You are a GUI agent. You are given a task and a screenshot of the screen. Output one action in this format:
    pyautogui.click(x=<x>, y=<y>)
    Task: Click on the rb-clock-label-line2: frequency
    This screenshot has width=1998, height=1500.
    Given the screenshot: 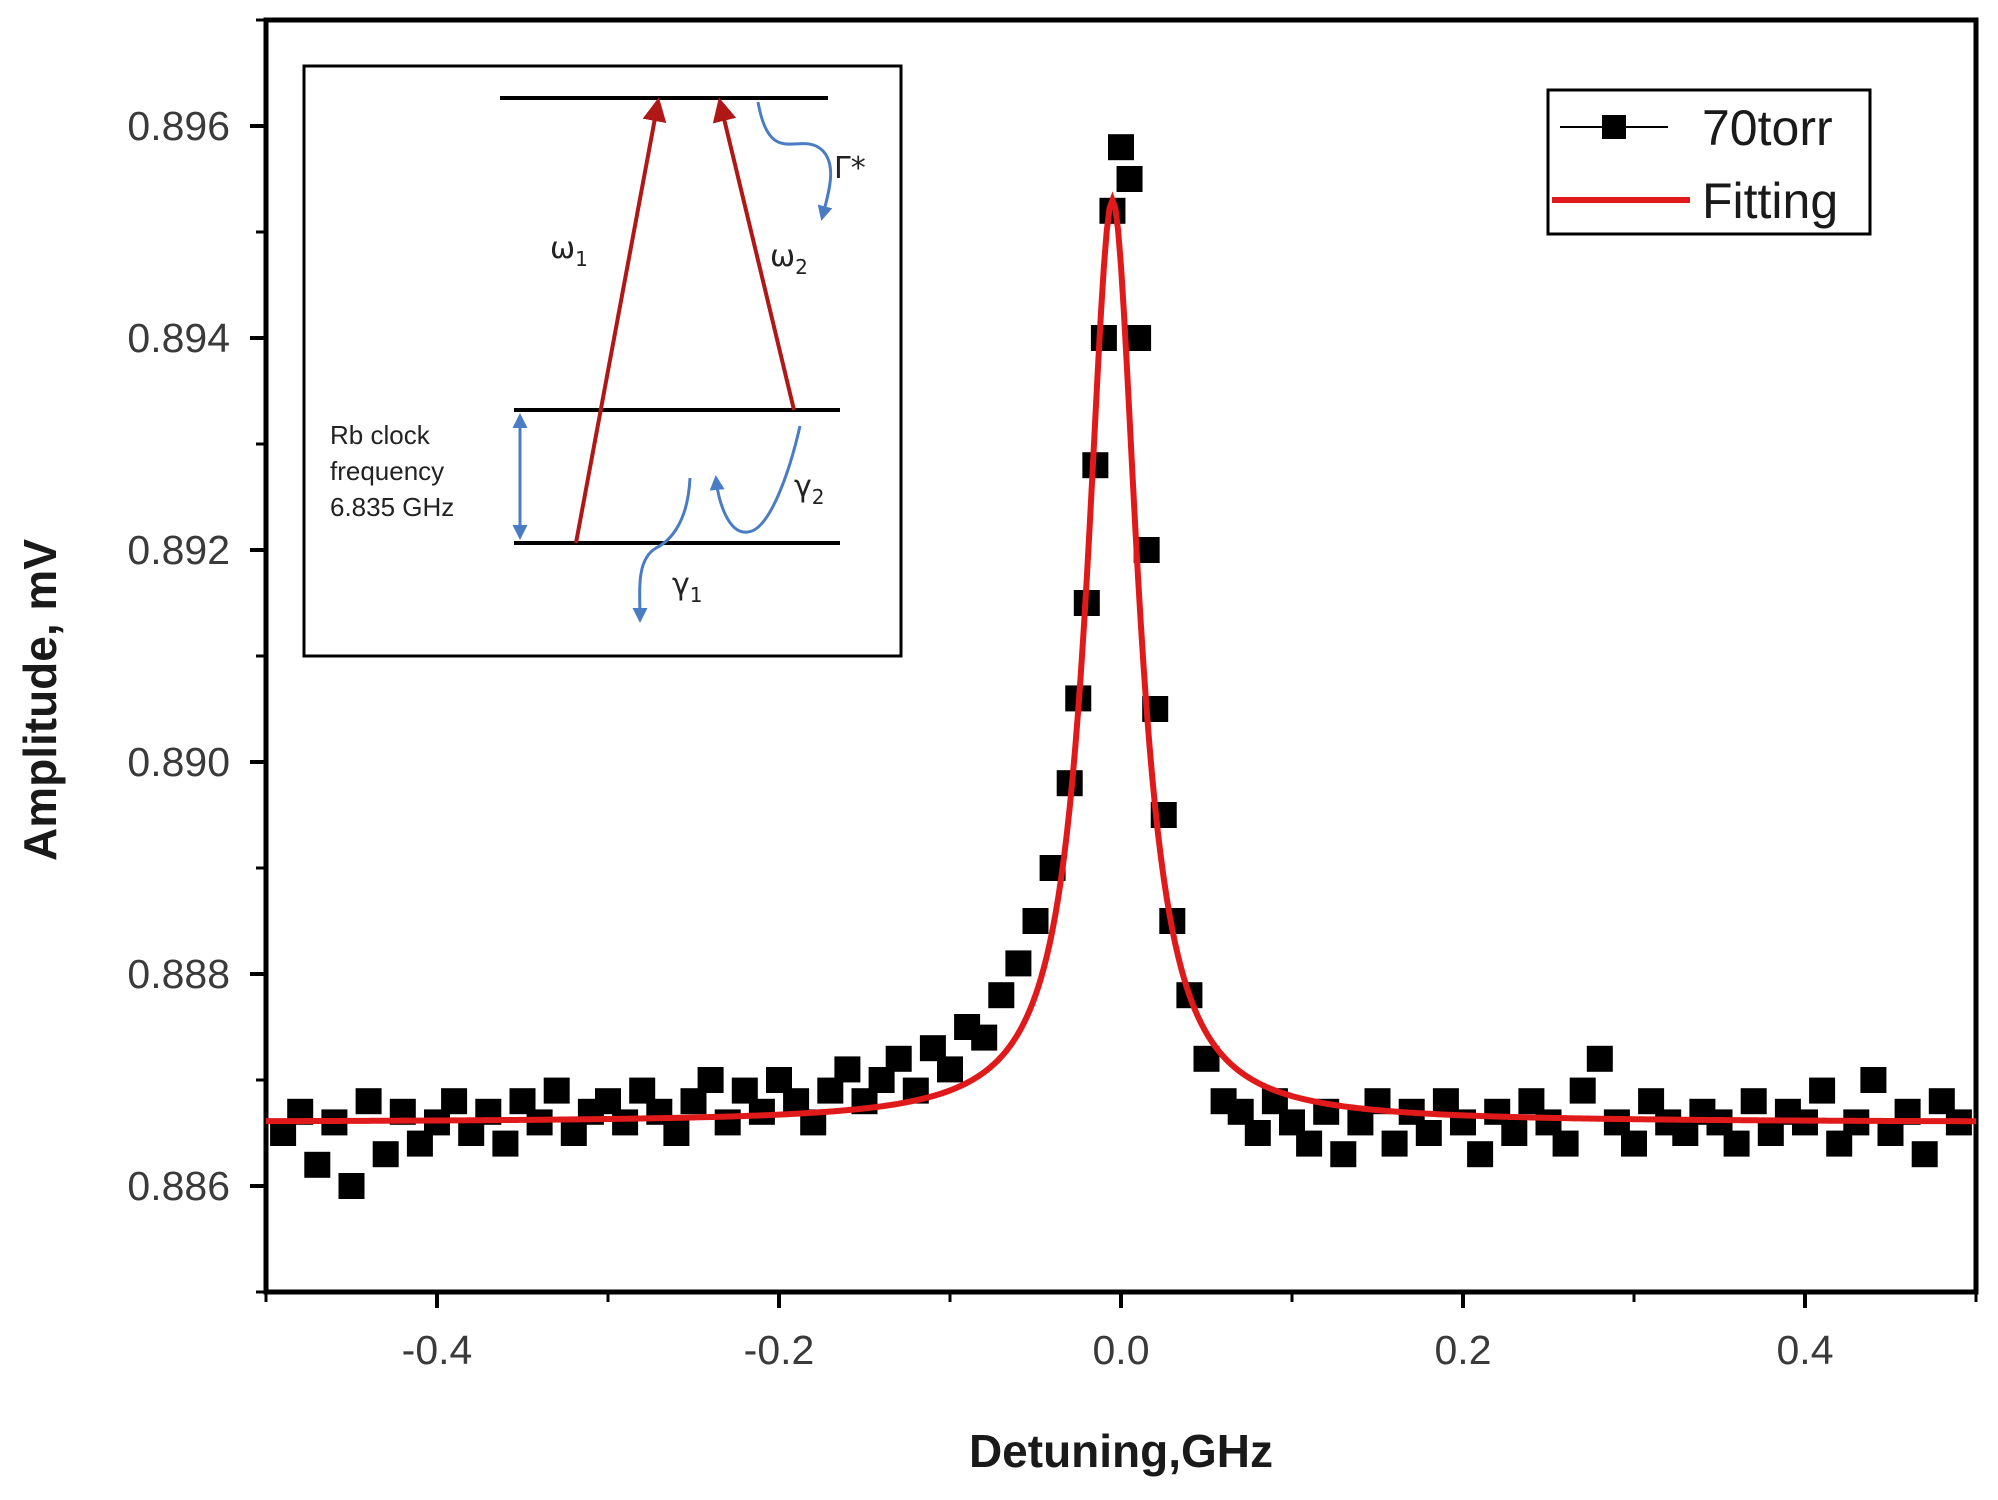 What is the action you would take?
    pyautogui.click(x=387, y=471)
    